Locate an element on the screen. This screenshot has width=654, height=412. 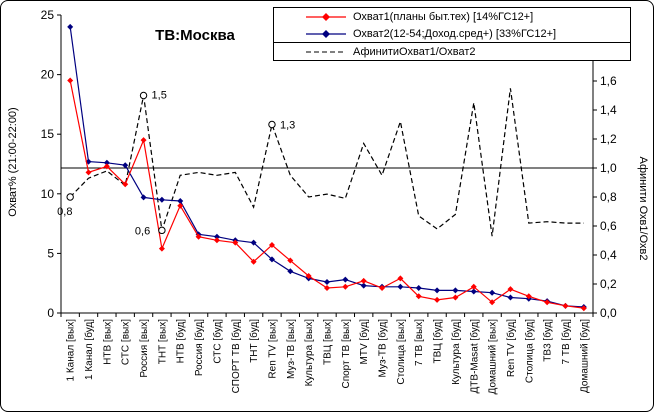
x-tick-label: MTV [буд] is located at coordinates (364, 342).